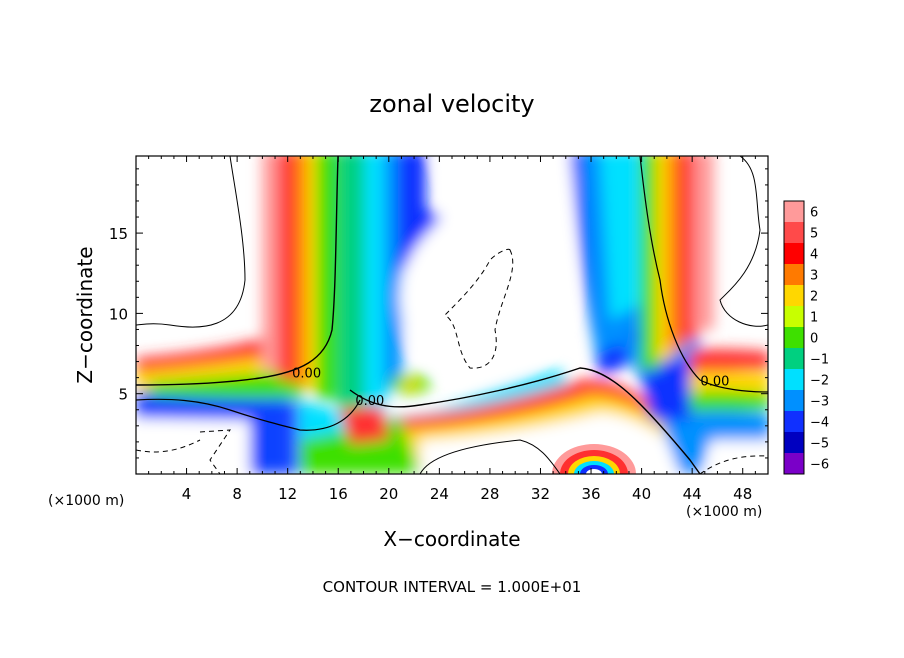  What do you see at coordinates (510, 388) in the screenshot?
I see `contour-line-labels: 0.00 0.00 0.00` at bounding box center [510, 388].